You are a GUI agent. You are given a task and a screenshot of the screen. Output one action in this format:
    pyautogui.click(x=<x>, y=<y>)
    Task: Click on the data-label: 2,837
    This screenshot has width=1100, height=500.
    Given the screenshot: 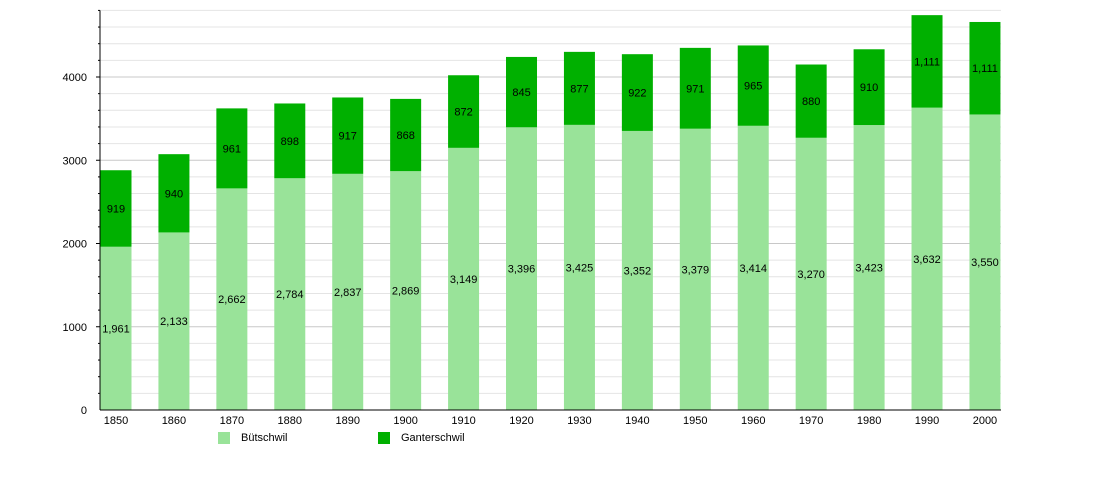 What is the action you would take?
    pyautogui.click(x=348, y=293)
    